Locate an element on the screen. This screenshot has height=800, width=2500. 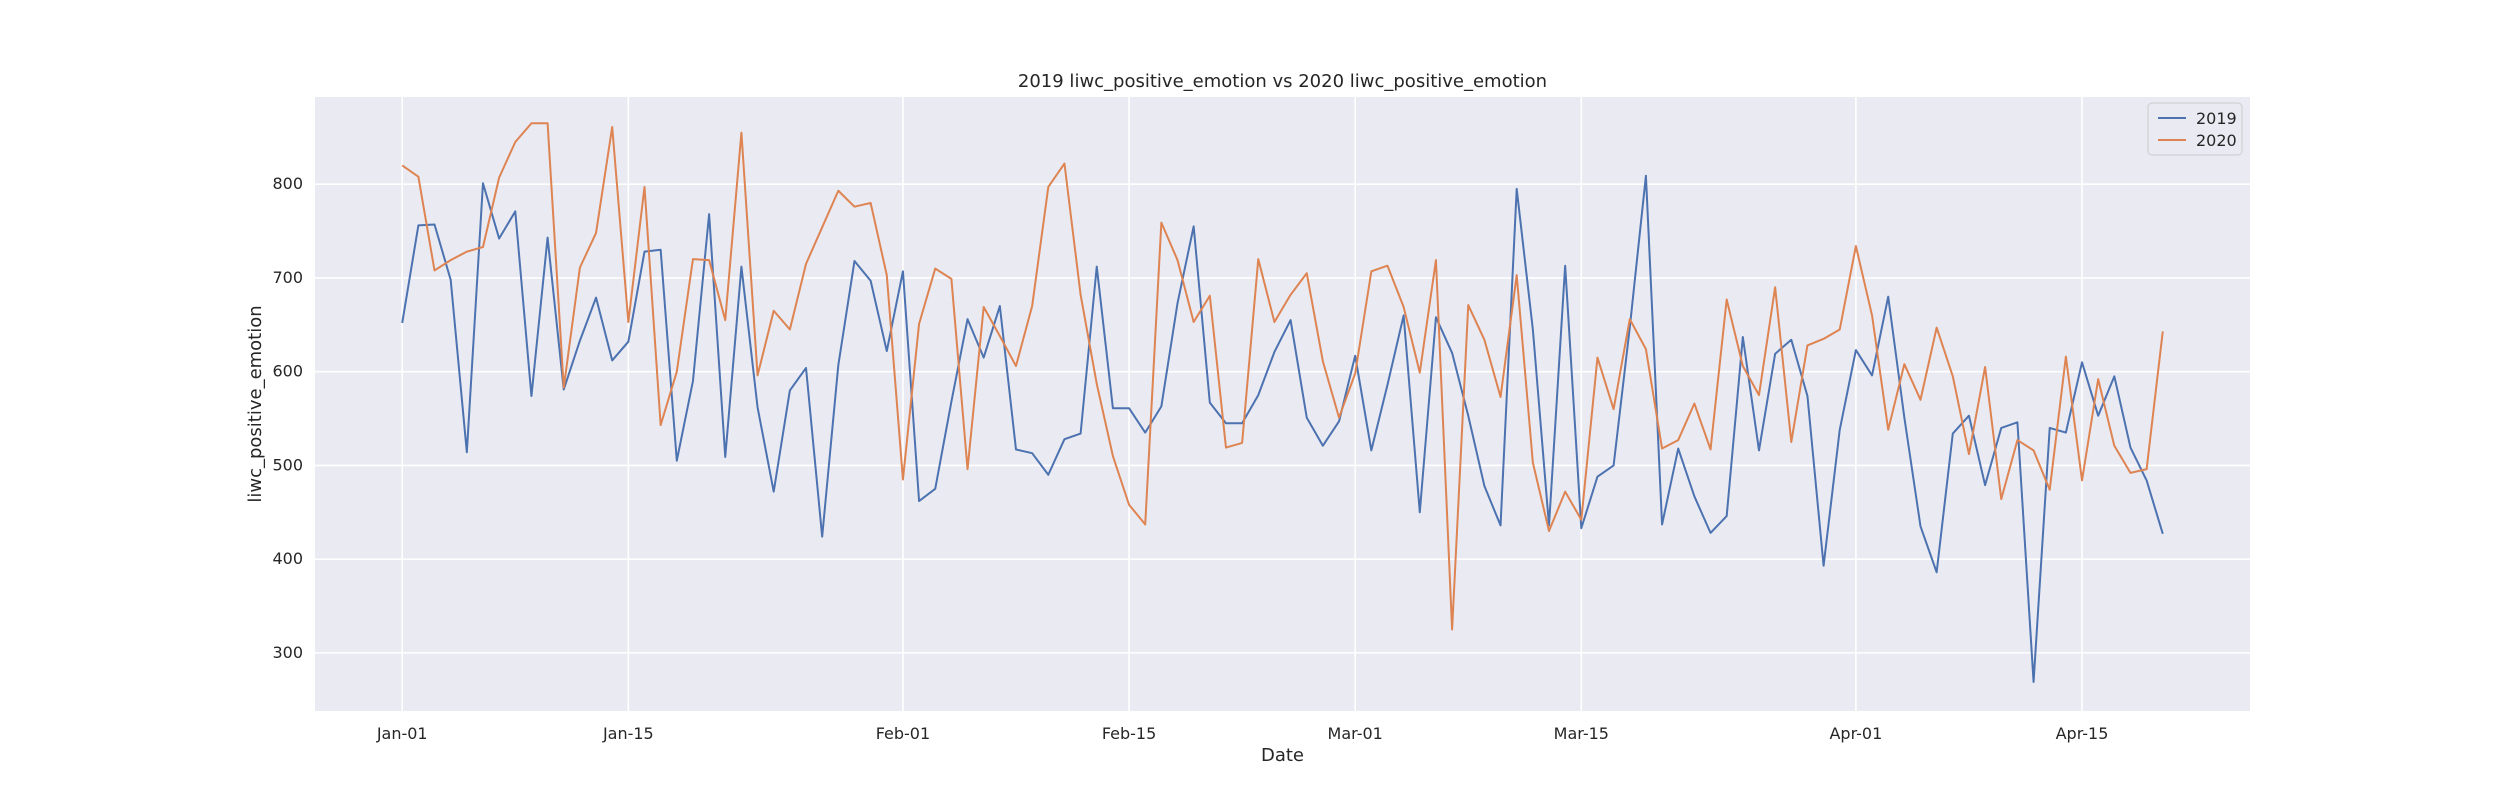
x-tick-label: Jan-15 is located at coordinates (628, 733).